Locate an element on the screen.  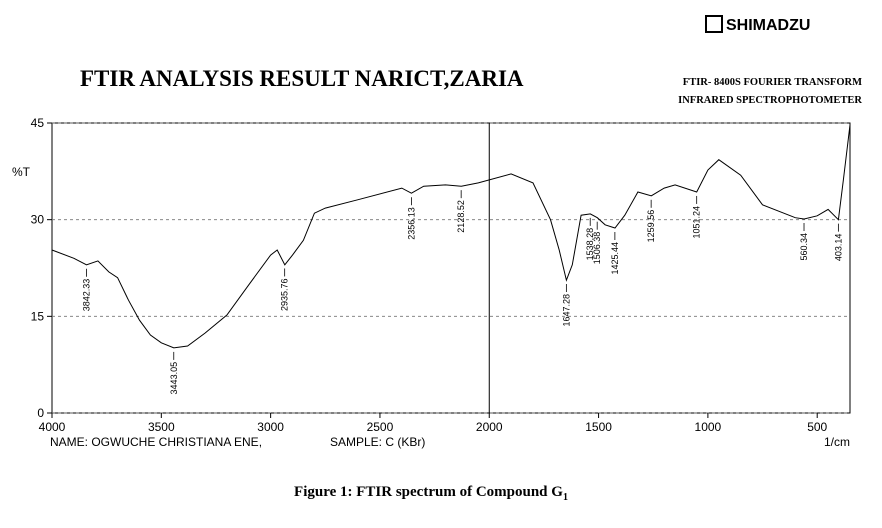
x-tick-label: 2500 is located at coordinates (380, 427).